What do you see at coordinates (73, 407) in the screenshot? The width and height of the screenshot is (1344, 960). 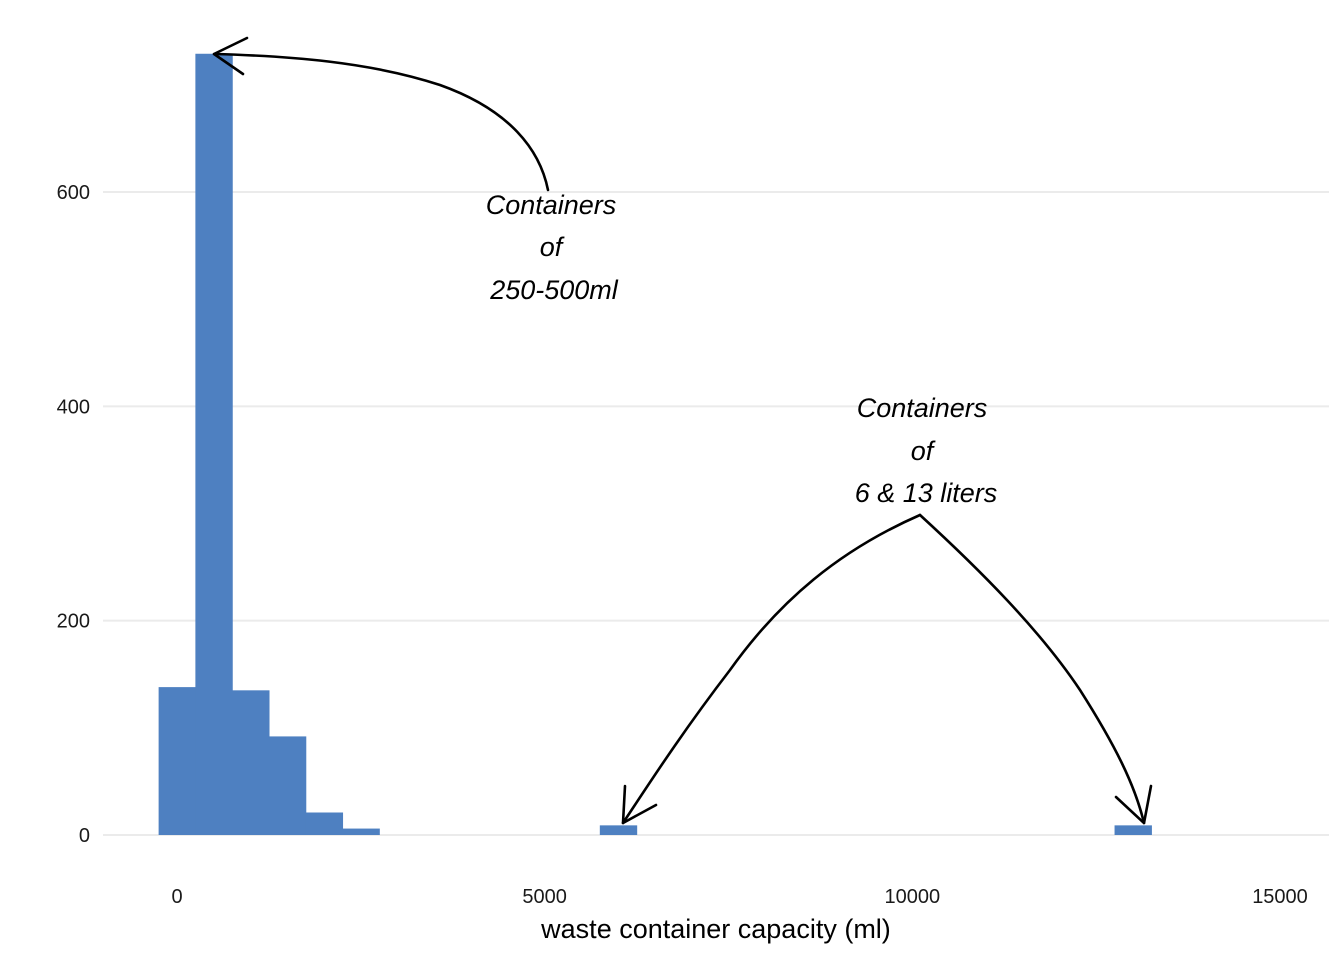 I see `y-tick-label-400: 400` at bounding box center [73, 407].